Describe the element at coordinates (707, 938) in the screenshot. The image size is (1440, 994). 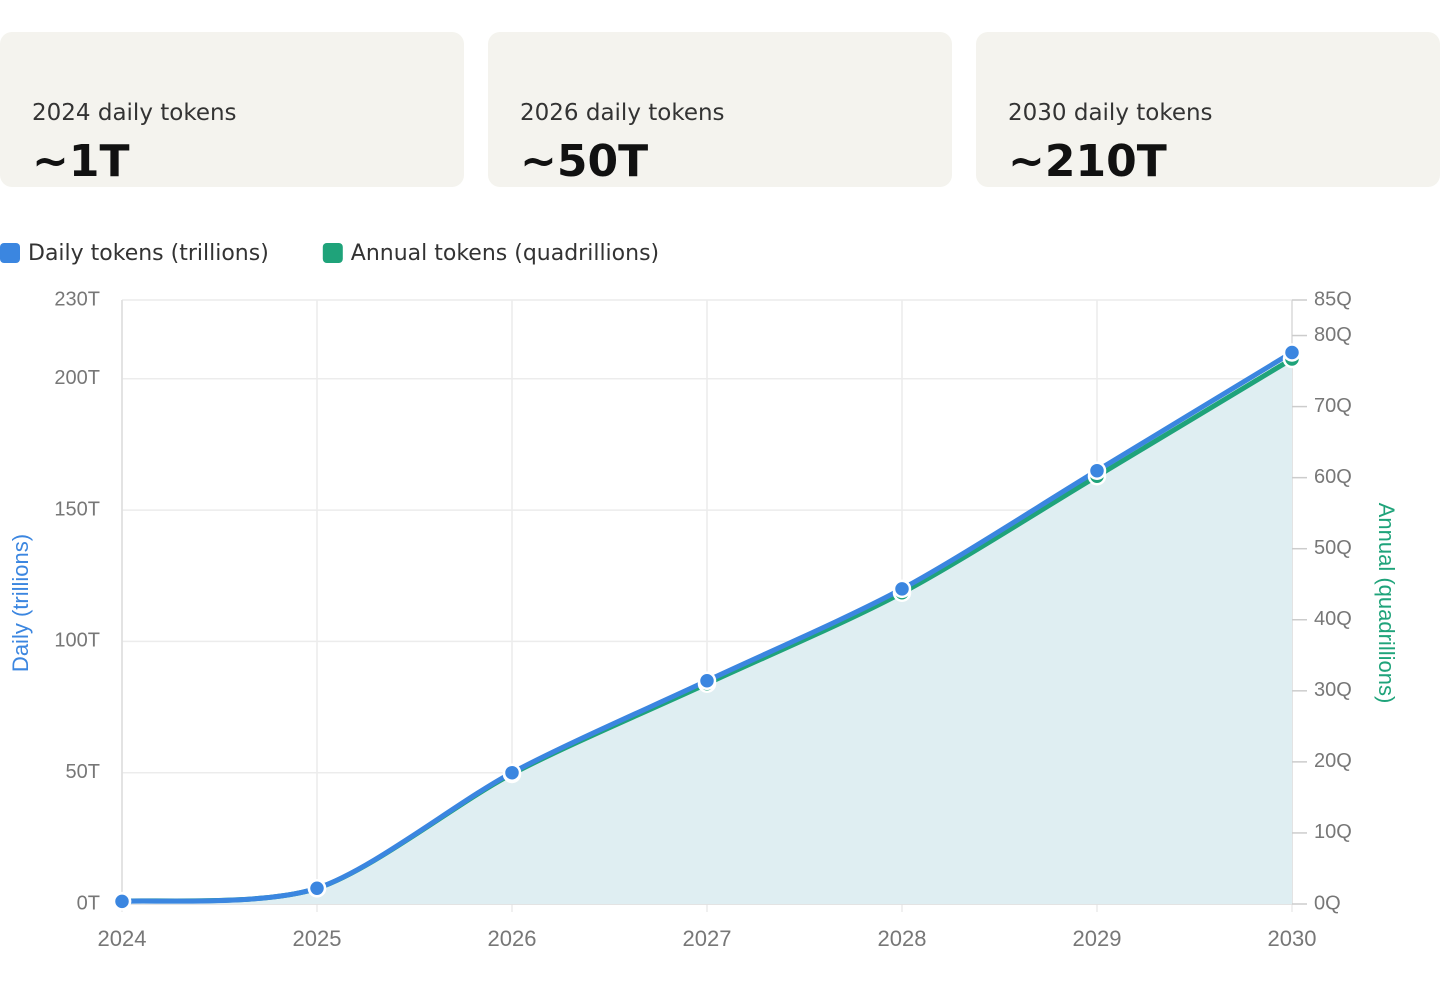
I see `x-tick-label: 2027` at that location.